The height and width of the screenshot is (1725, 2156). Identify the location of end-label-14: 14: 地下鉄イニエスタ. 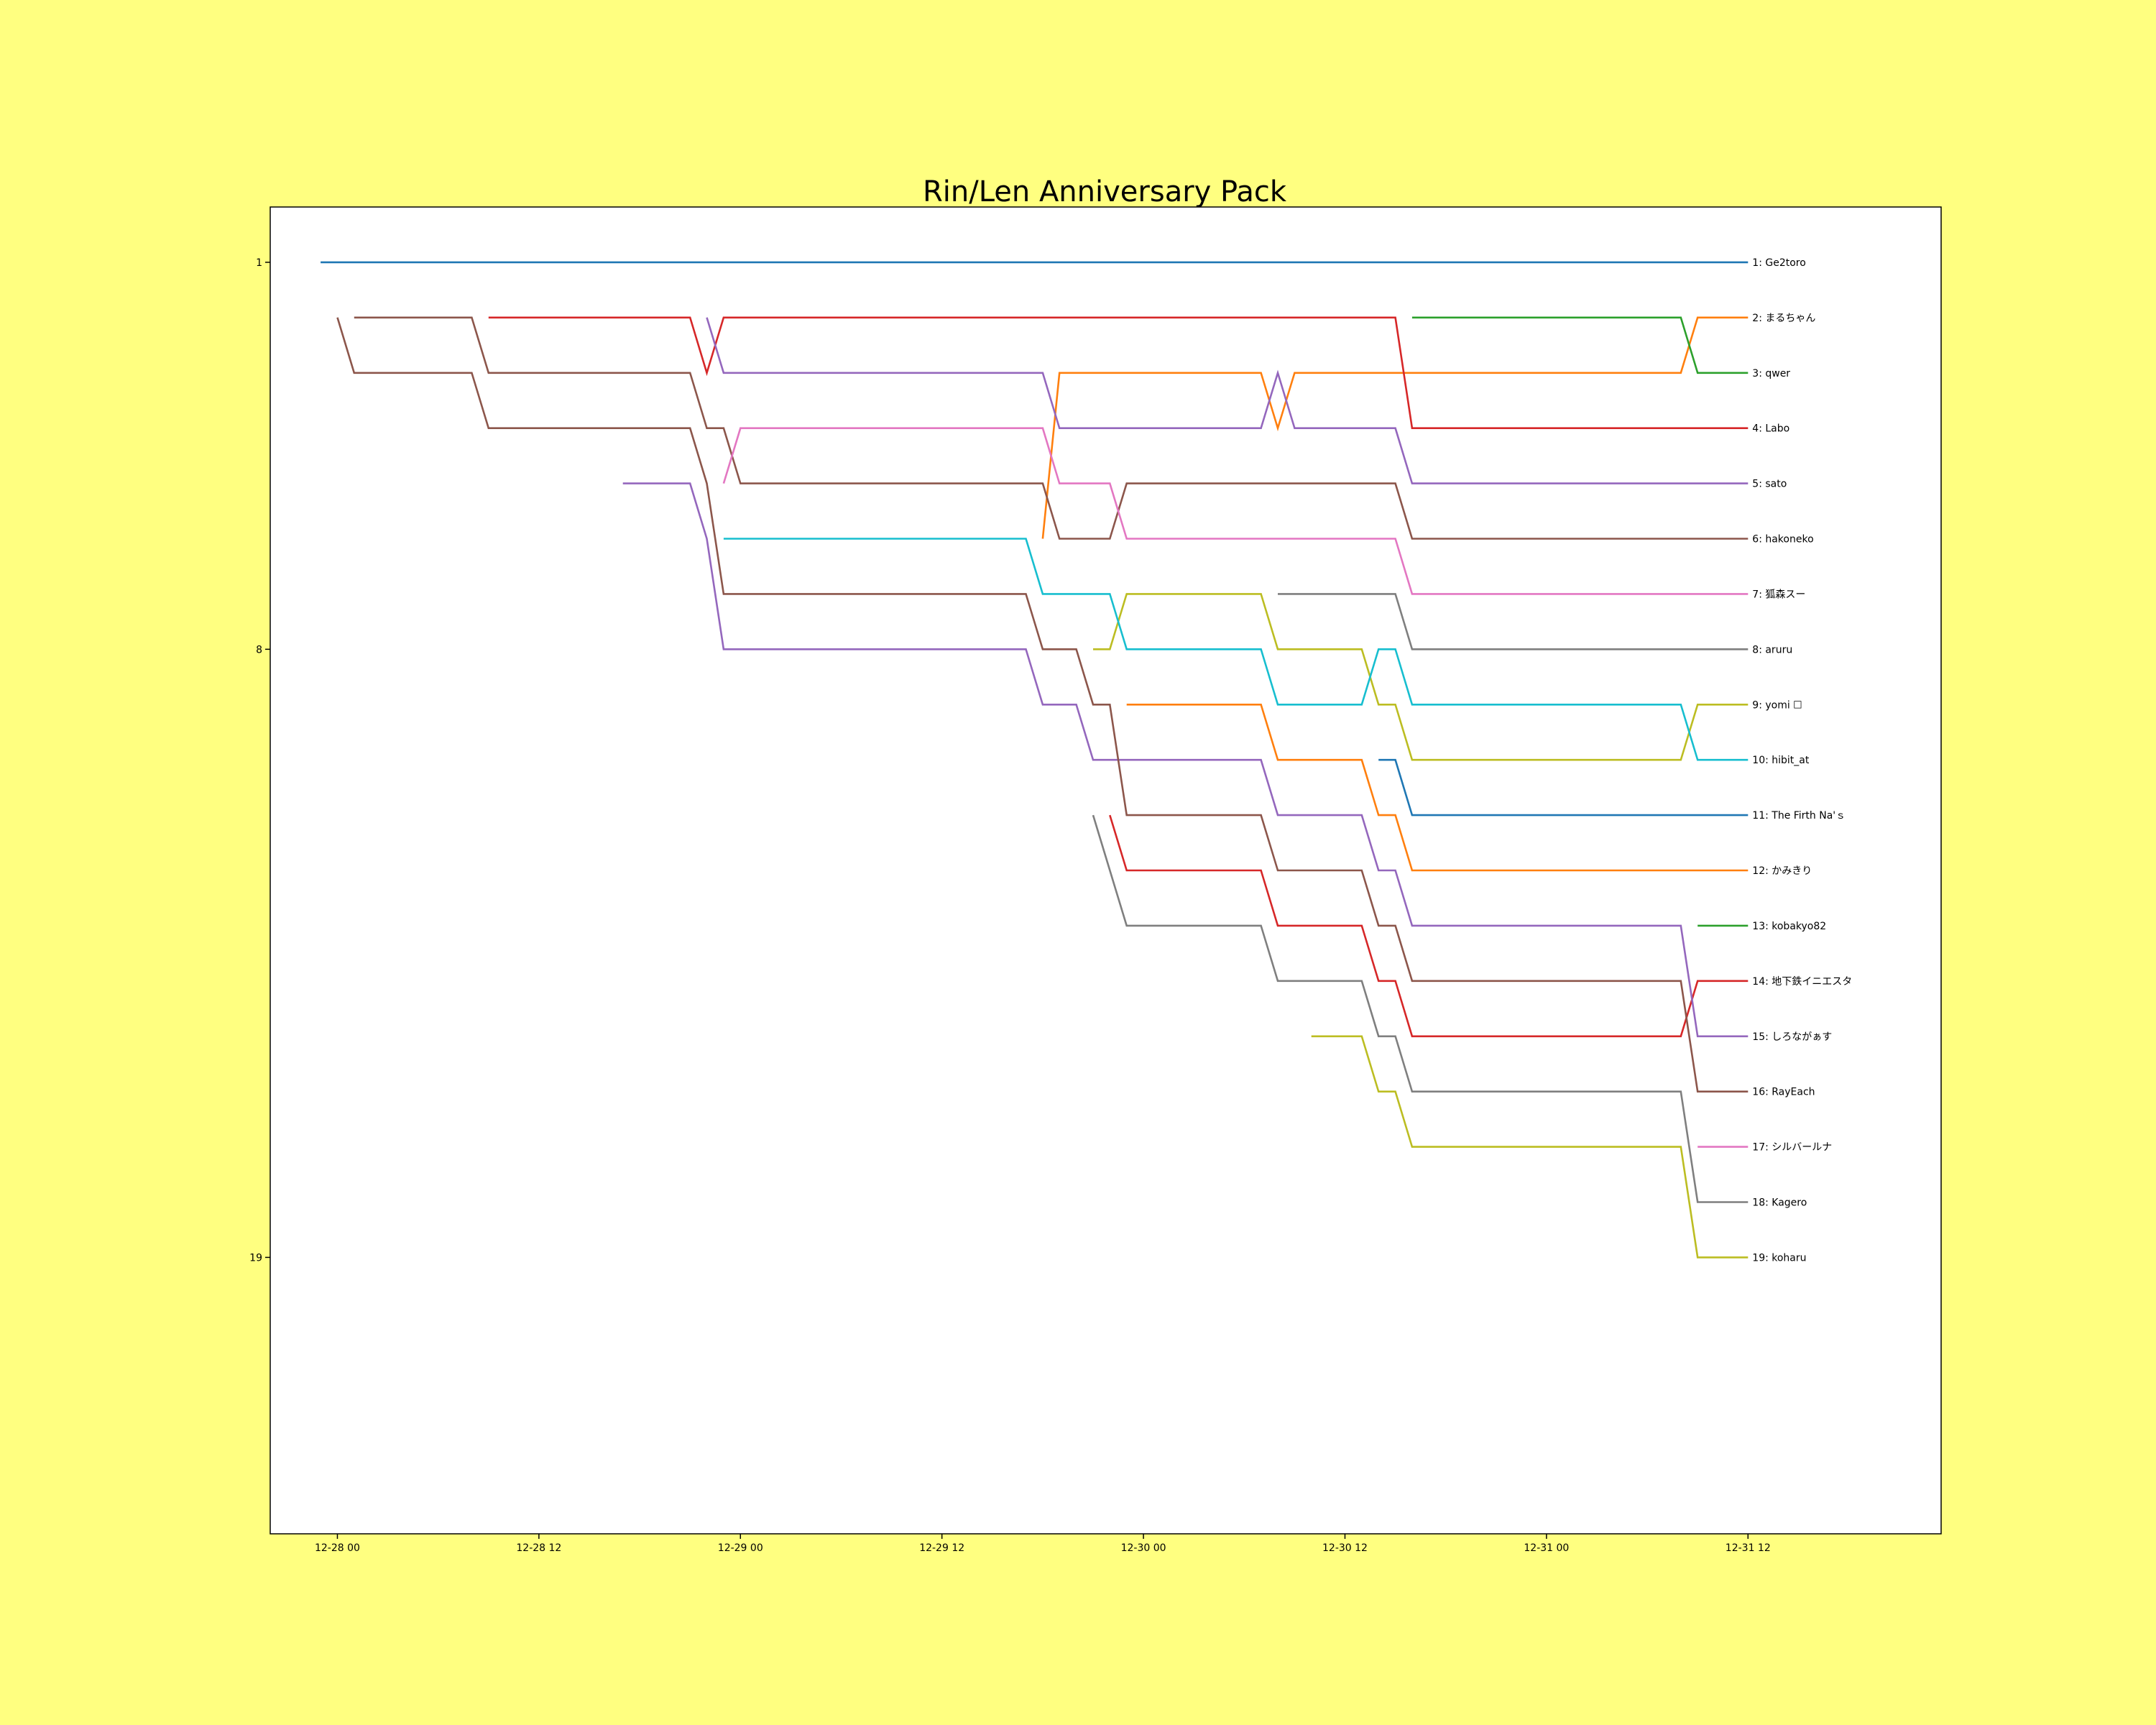
(1802, 982).